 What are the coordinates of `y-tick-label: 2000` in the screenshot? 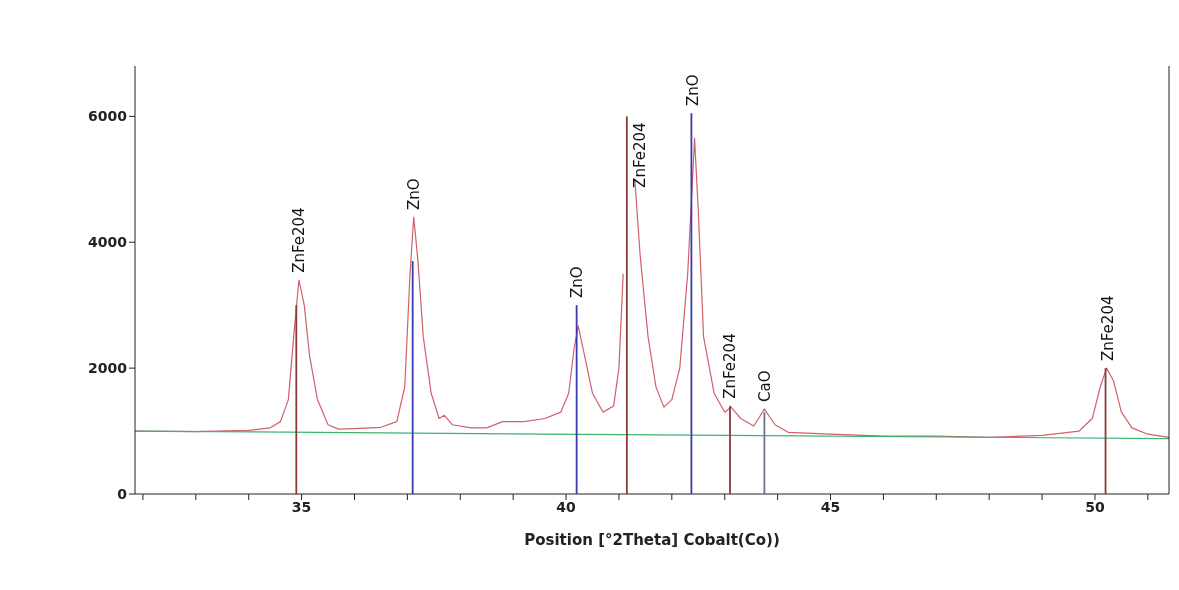 It's located at (108, 368).